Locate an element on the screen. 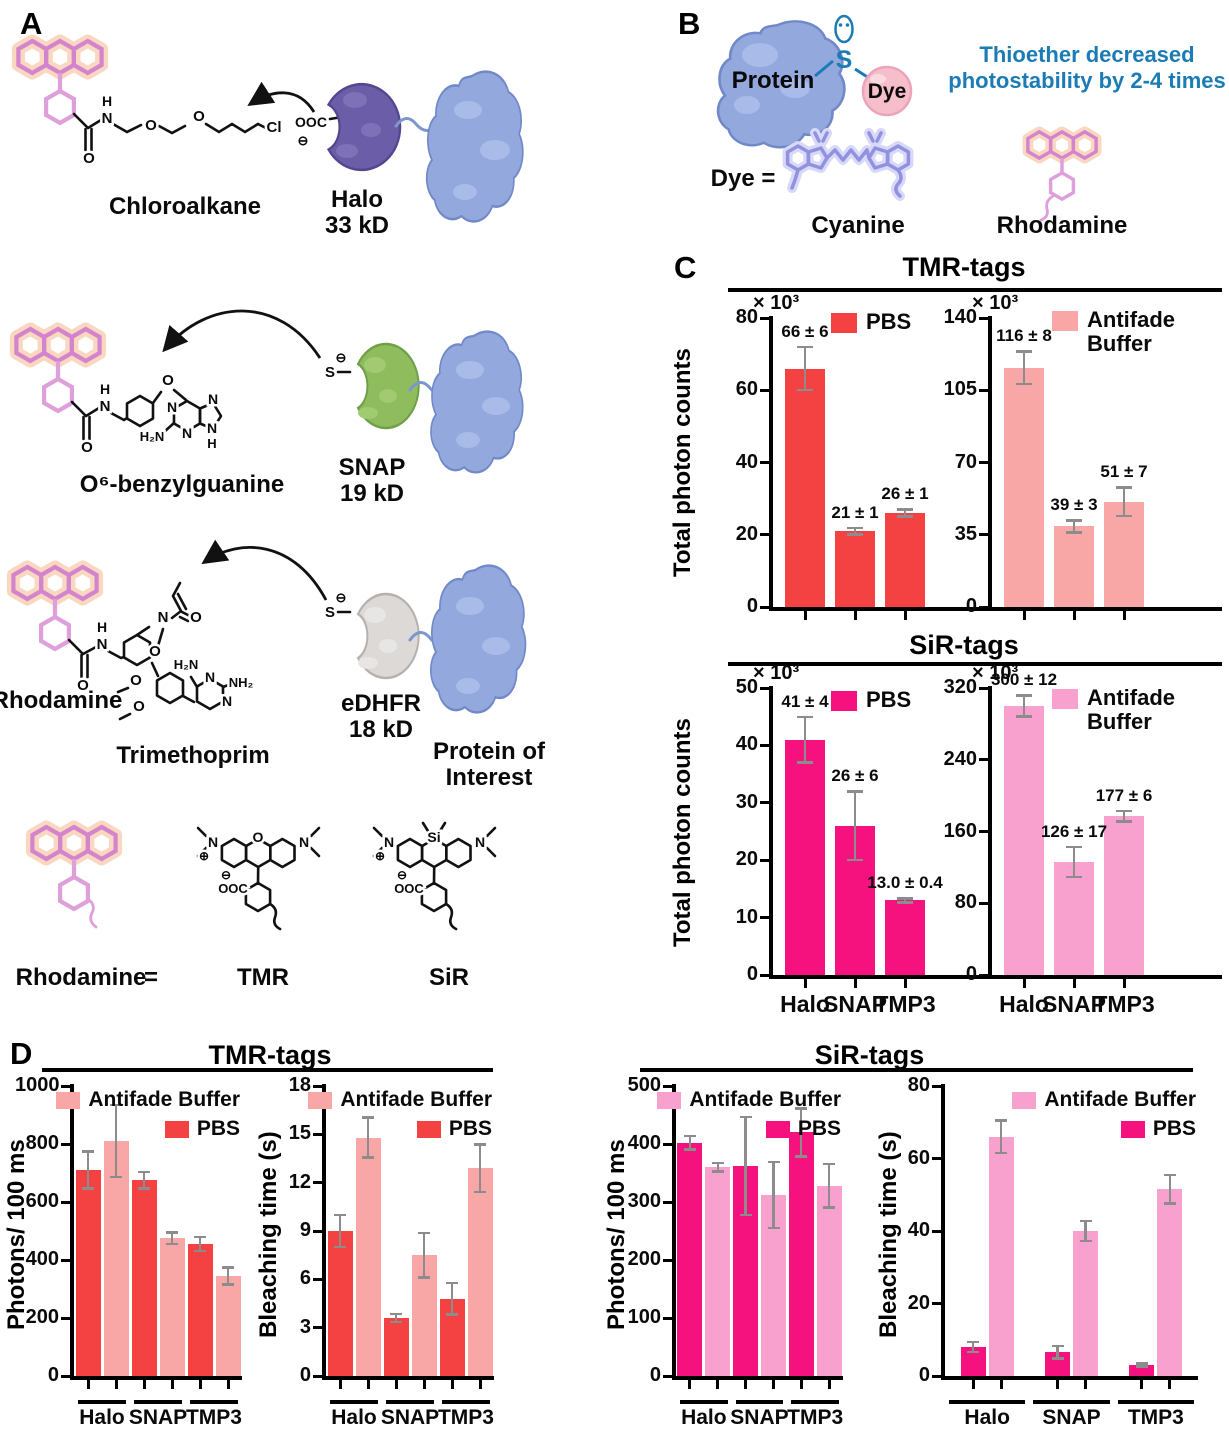 The image size is (1229, 1441). chloroalkane-structure: HN O O O Cl OOC ⊖ is located at coordinates (200, 130).